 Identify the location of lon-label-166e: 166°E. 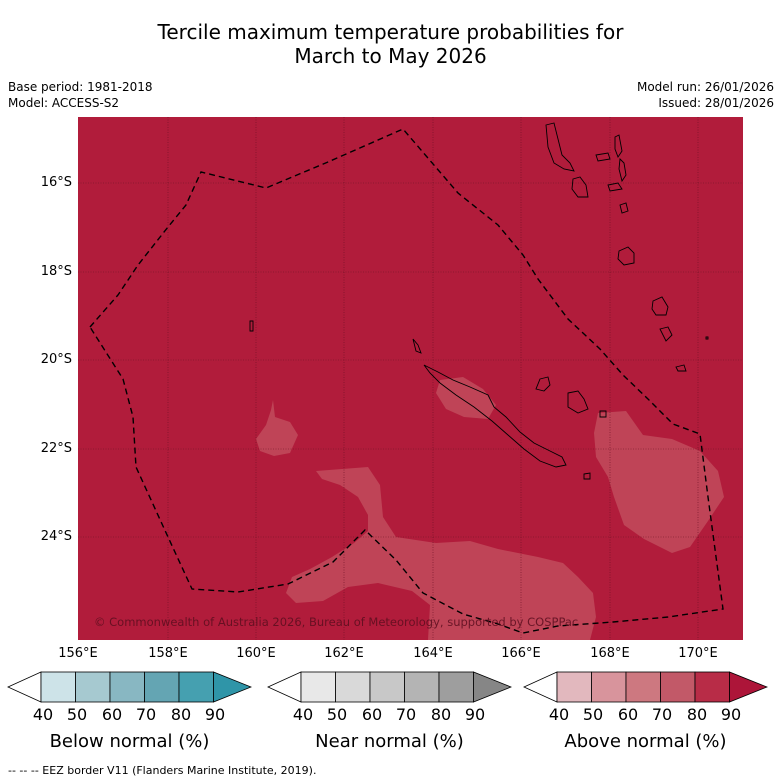
(521, 653).